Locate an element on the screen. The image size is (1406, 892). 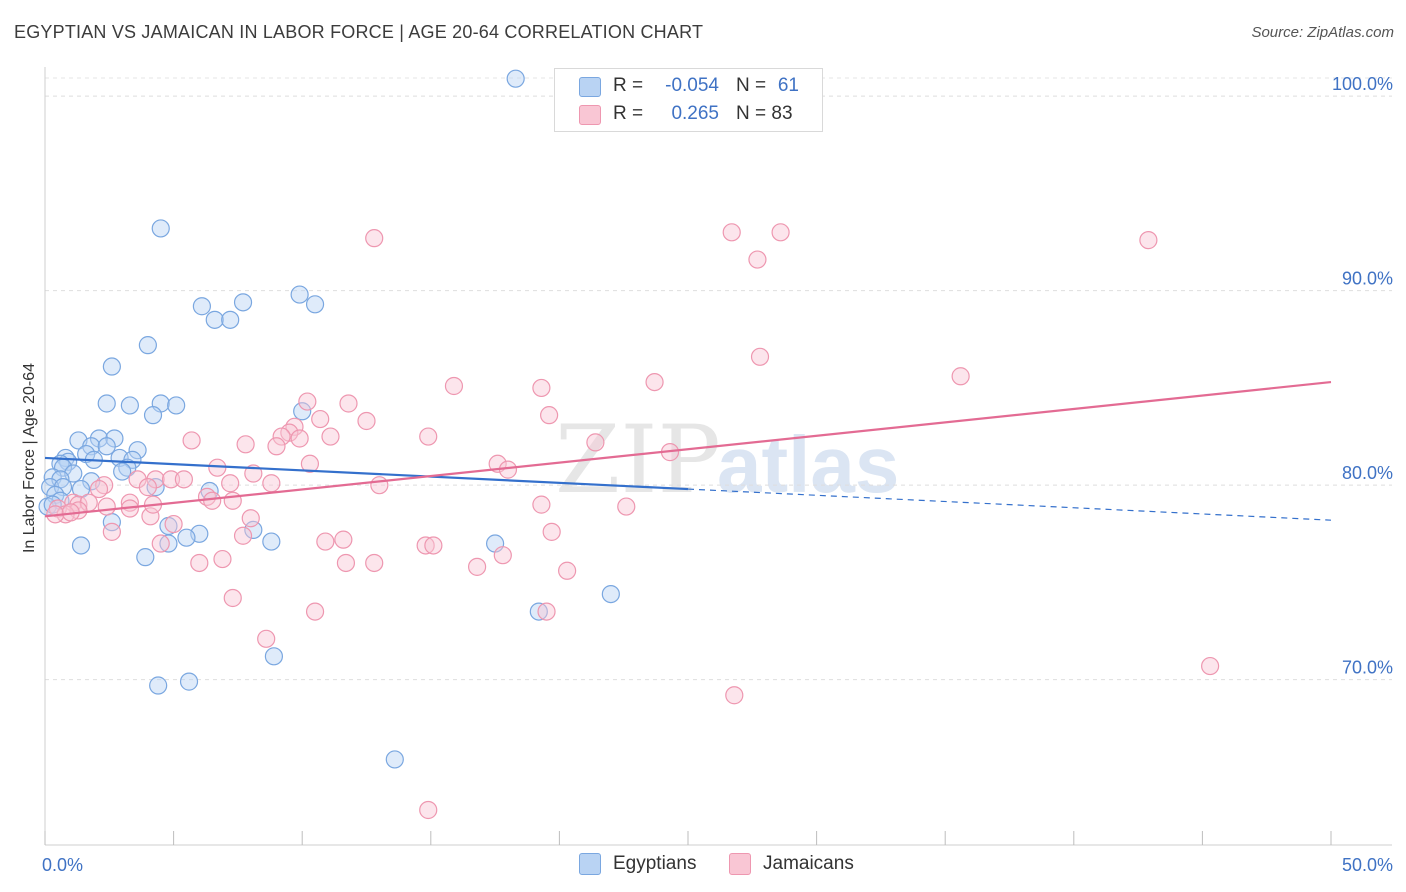
source-label: Source: ZipAtlas.com is located at coordinates (1322, 32).